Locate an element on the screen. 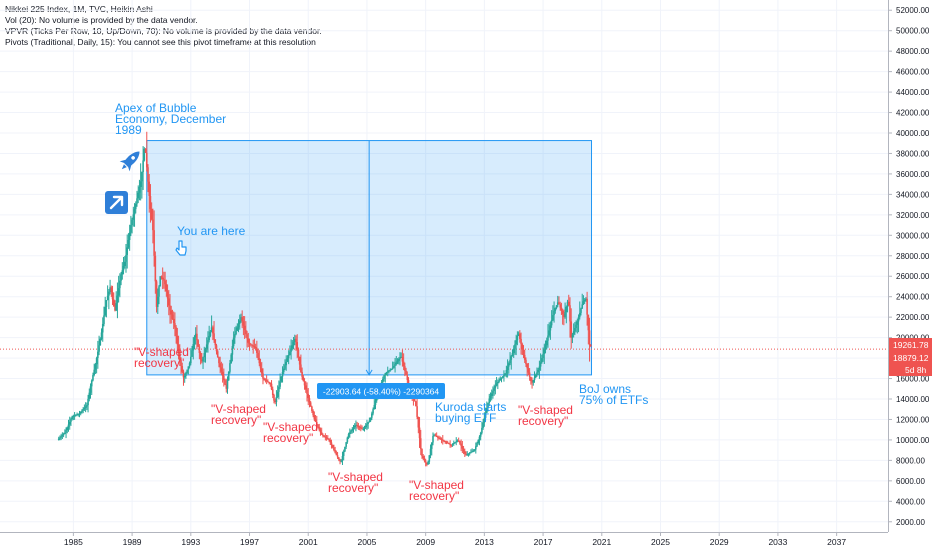  annotation-v-shaped-4: "V-shaped recovery" is located at coordinates (355, 482).